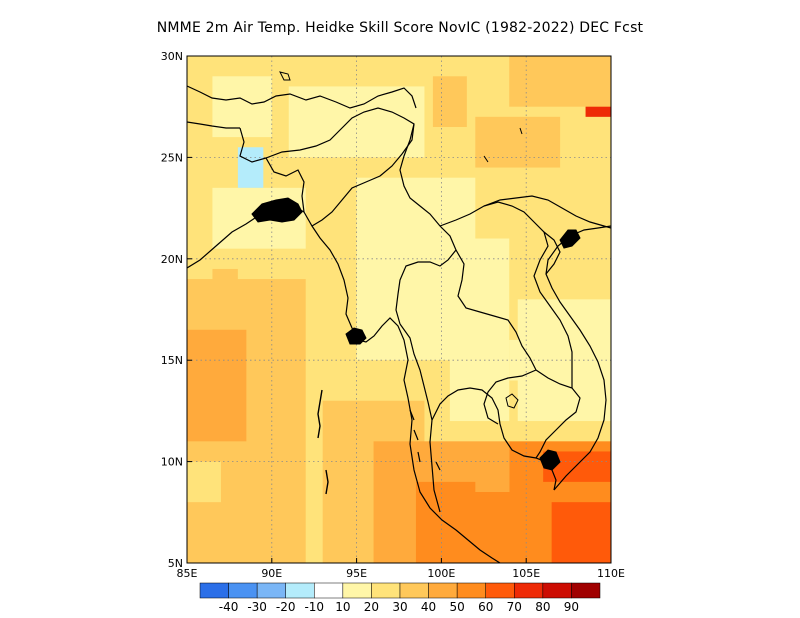  What do you see at coordinates (570, 239) in the screenshot?
I see `red-river-delta` at bounding box center [570, 239].